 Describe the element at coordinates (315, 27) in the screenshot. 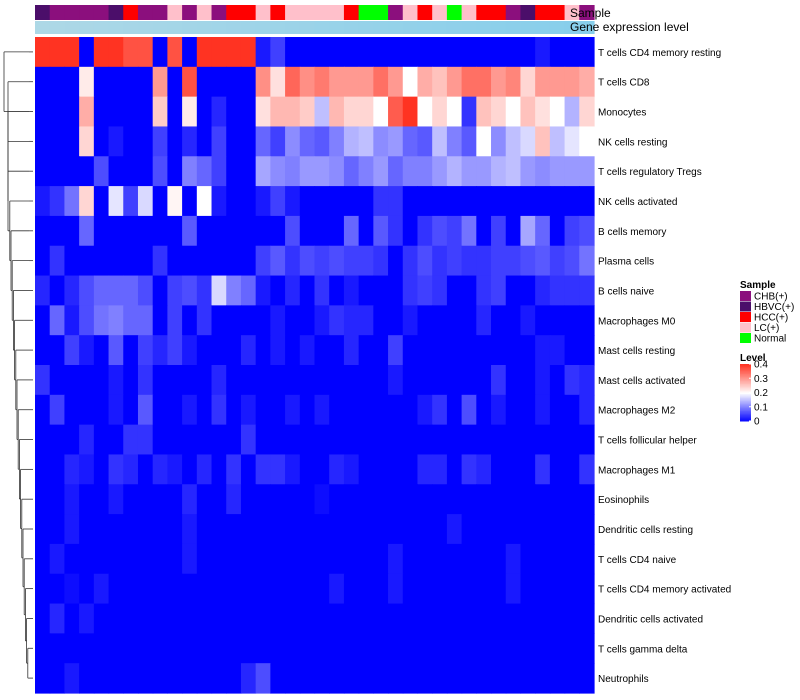

I see `expression-annotation-bar` at that location.